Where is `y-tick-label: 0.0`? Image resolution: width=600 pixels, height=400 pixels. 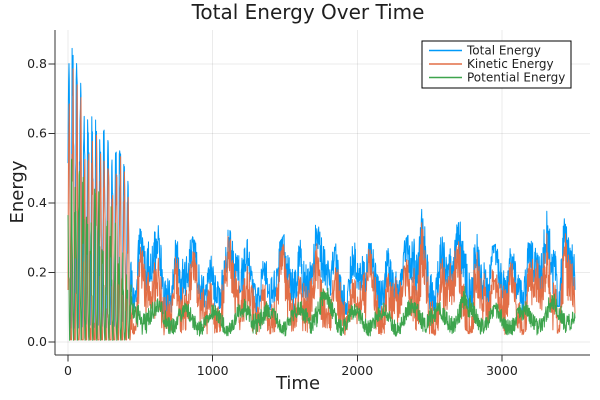 y-tick-label: 0.0 is located at coordinates (37, 341).